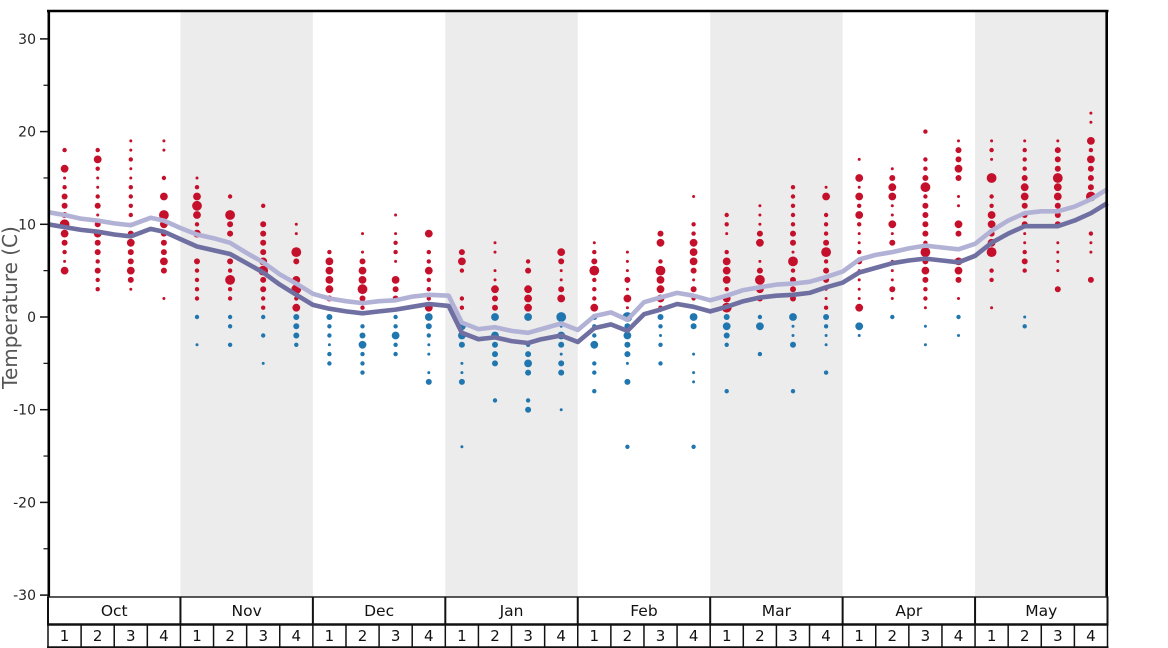 This screenshot has height=648, width=1168. What do you see at coordinates (247, 611) in the screenshot?
I see `month-label-nov: Nov` at bounding box center [247, 611].